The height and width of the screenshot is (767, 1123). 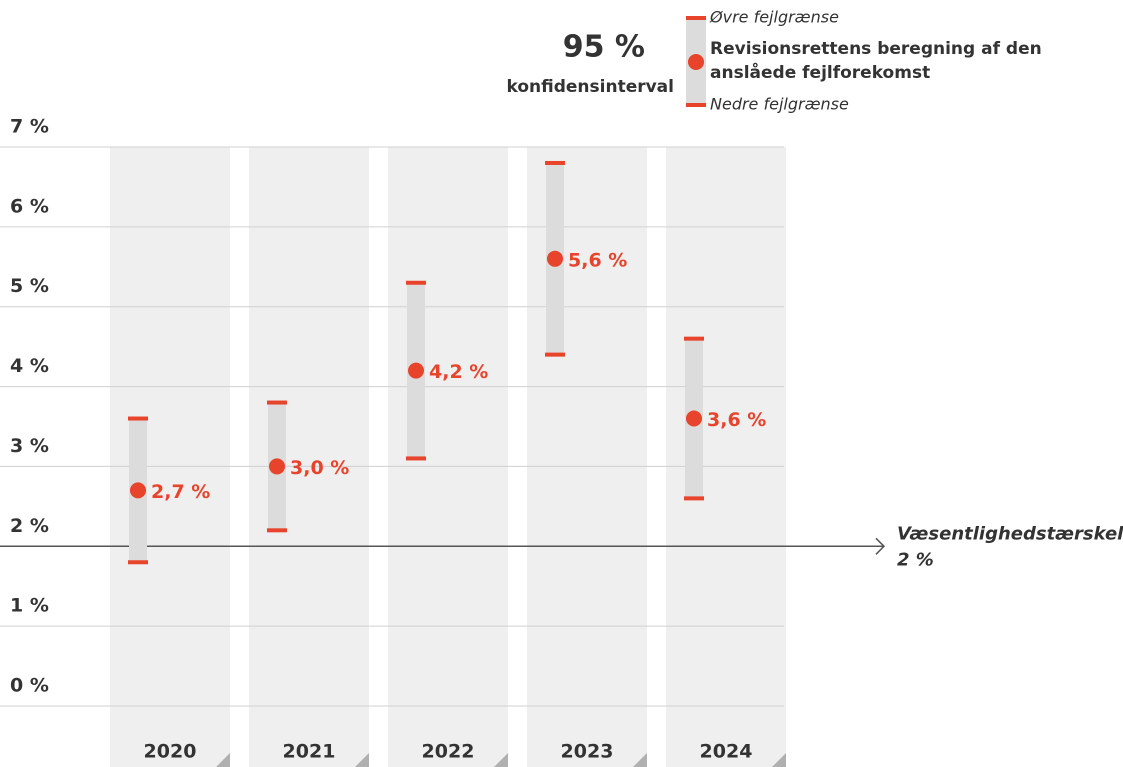 I want to click on x-tick-label: 2021, so click(x=309, y=752).